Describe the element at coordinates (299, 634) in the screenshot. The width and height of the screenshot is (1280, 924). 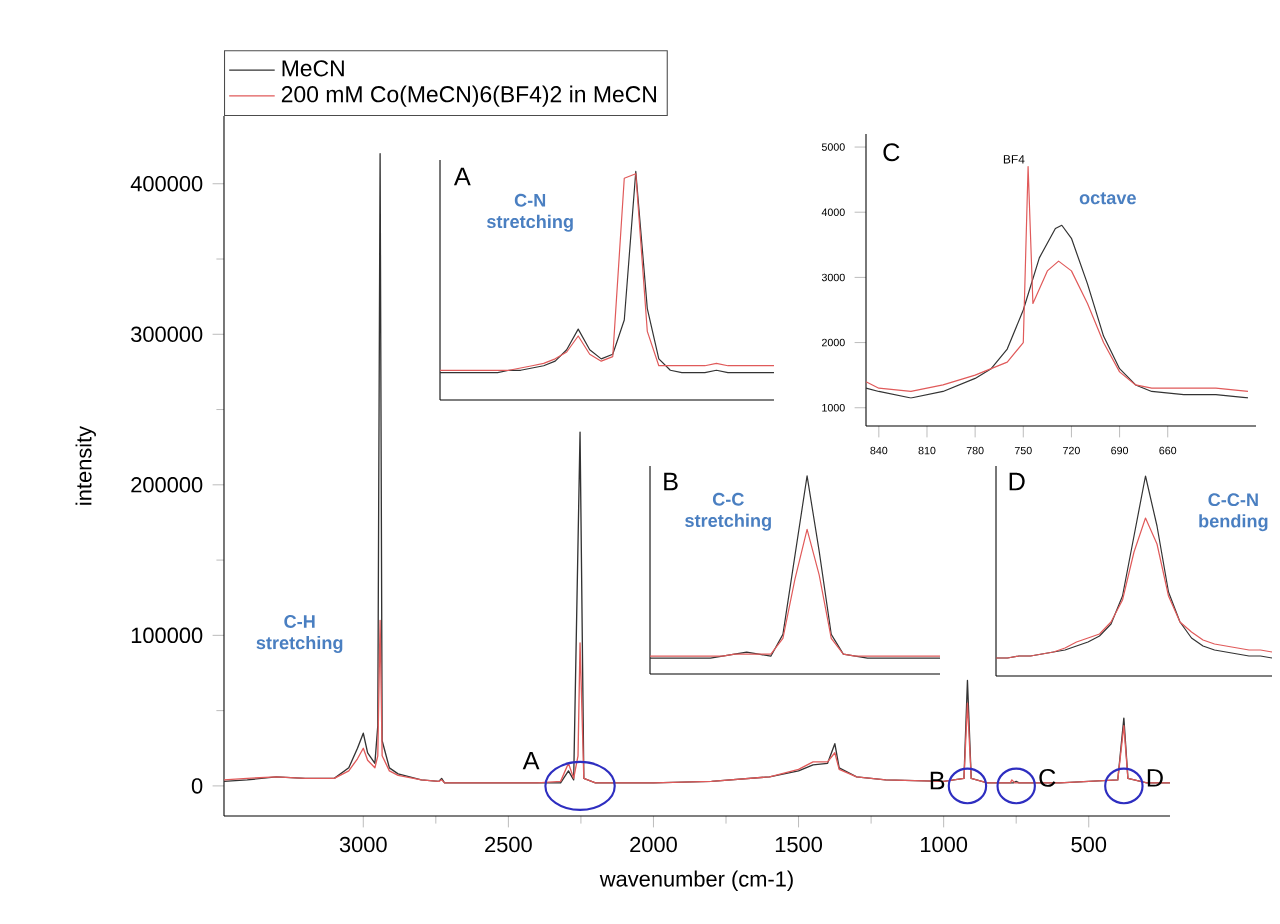
I see `annotation: C-H stretching` at that location.